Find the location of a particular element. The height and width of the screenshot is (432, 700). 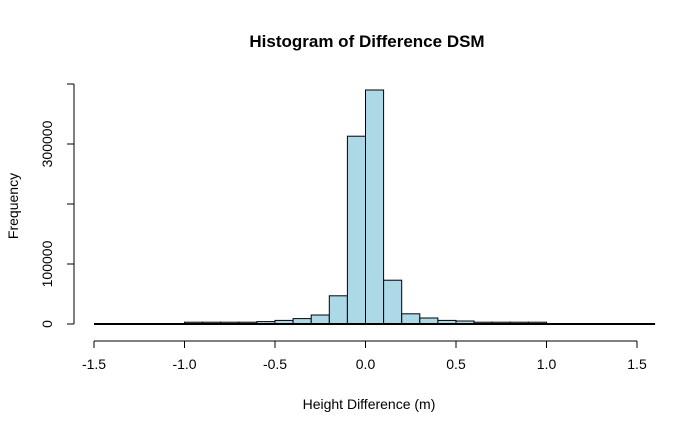

y-tick-label: 100000 is located at coordinates (47, 263).